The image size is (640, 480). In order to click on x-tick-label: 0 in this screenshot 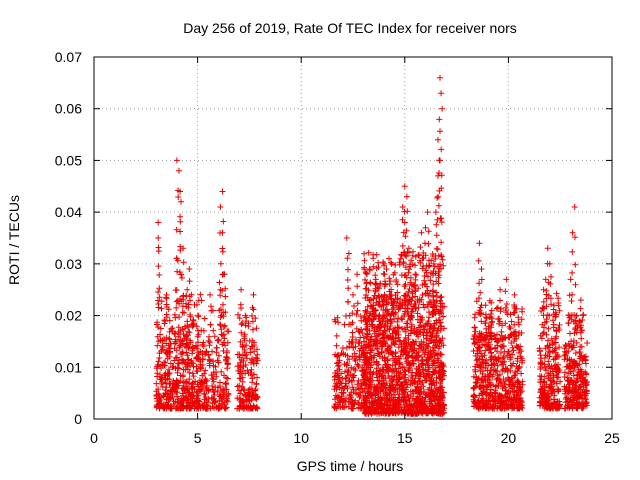, I will do `click(94, 438)`.